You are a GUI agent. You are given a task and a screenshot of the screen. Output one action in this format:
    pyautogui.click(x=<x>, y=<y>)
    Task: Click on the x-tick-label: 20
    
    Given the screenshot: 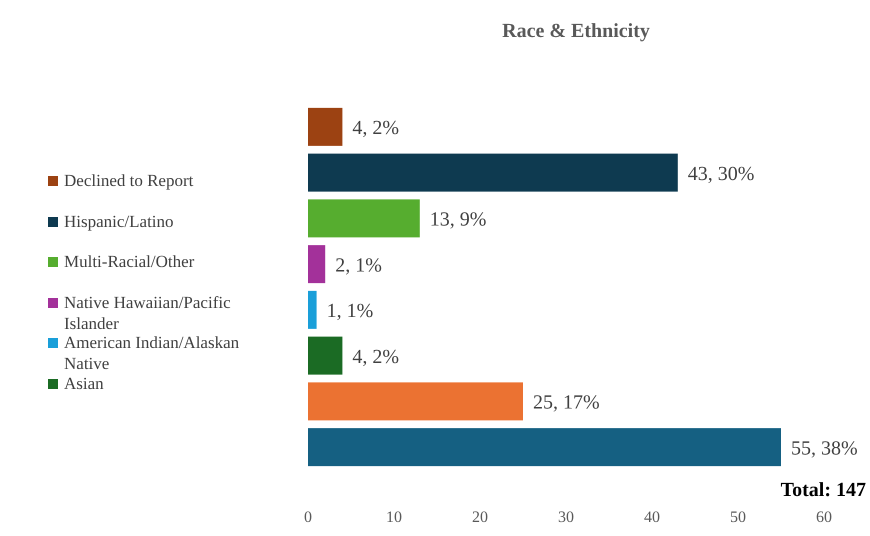 What is the action you would take?
    pyautogui.click(x=480, y=517)
    